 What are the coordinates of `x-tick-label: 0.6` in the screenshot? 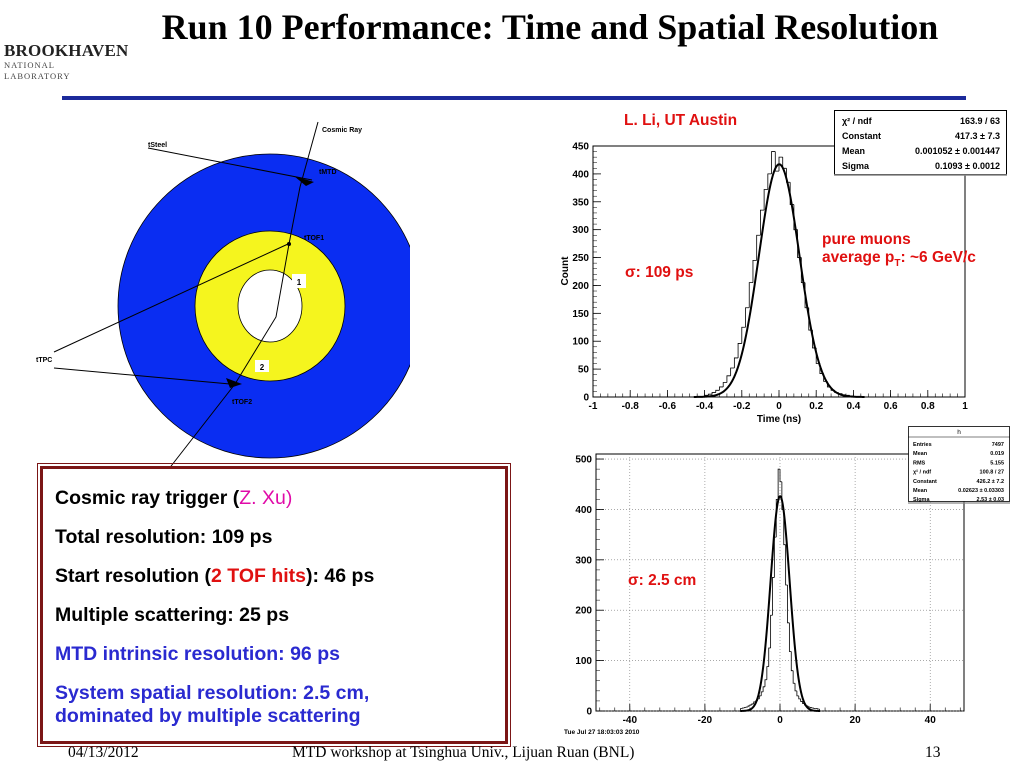 It's located at (891, 406).